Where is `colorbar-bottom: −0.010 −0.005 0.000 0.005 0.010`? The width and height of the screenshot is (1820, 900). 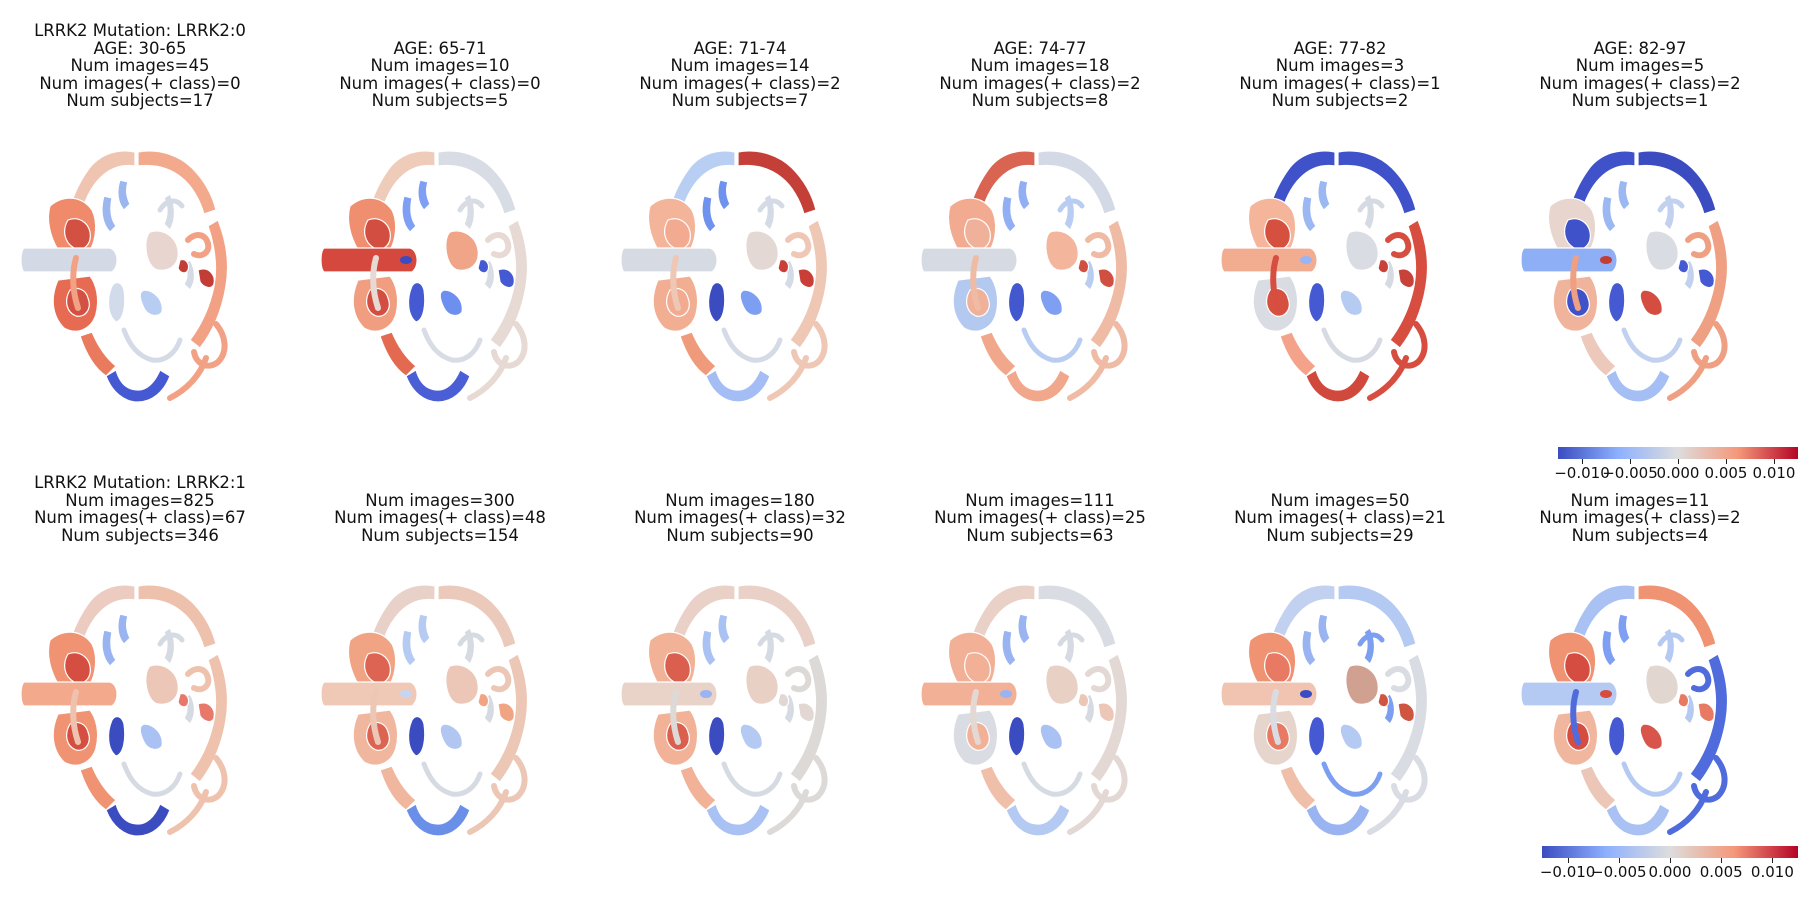
colorbar-bottom: −0.010 −0.005 0.000 0.005 0.010 is located at coordinates (1669, 872).